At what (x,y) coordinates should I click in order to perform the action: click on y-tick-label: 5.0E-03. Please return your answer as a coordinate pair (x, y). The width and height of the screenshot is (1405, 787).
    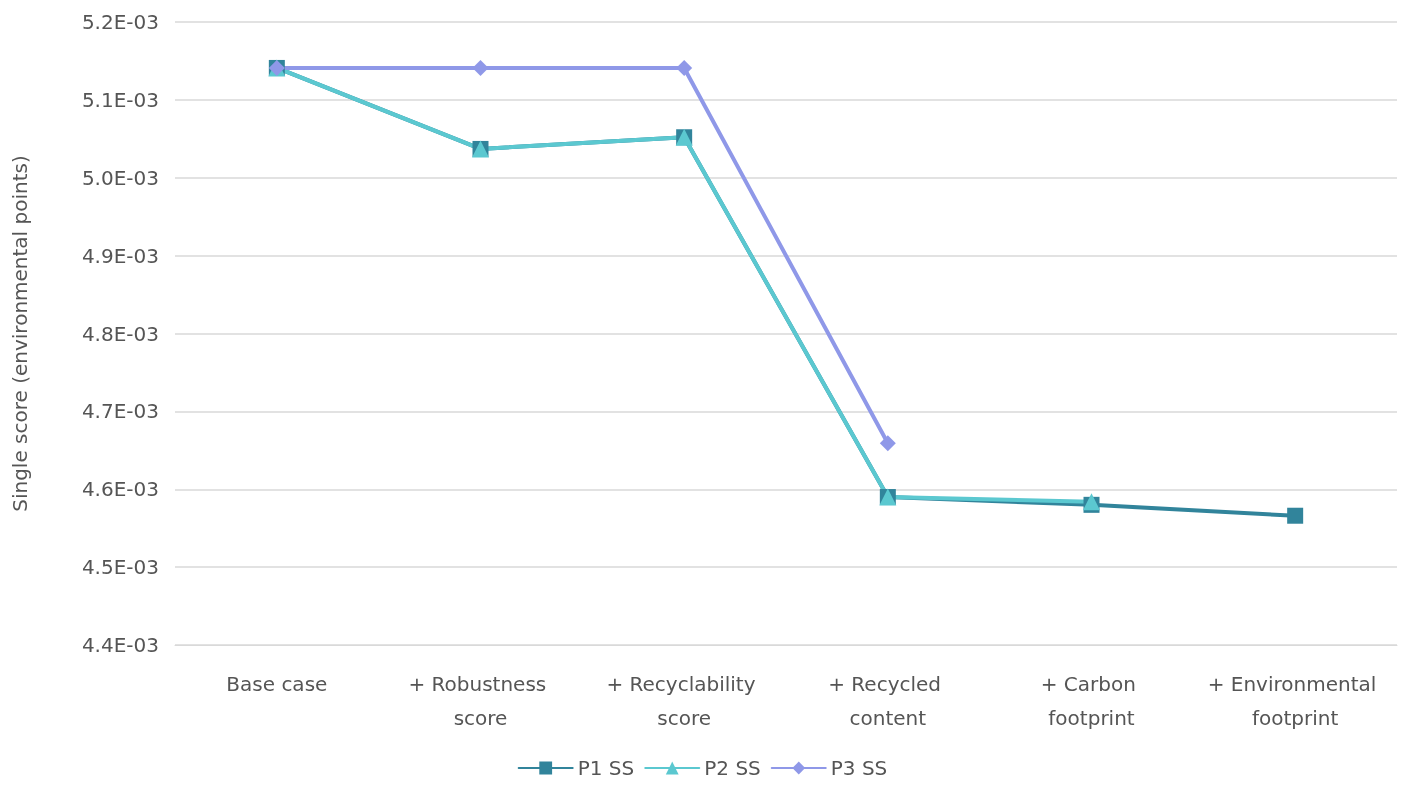
    Looking at the image, I should click on (120, 177).